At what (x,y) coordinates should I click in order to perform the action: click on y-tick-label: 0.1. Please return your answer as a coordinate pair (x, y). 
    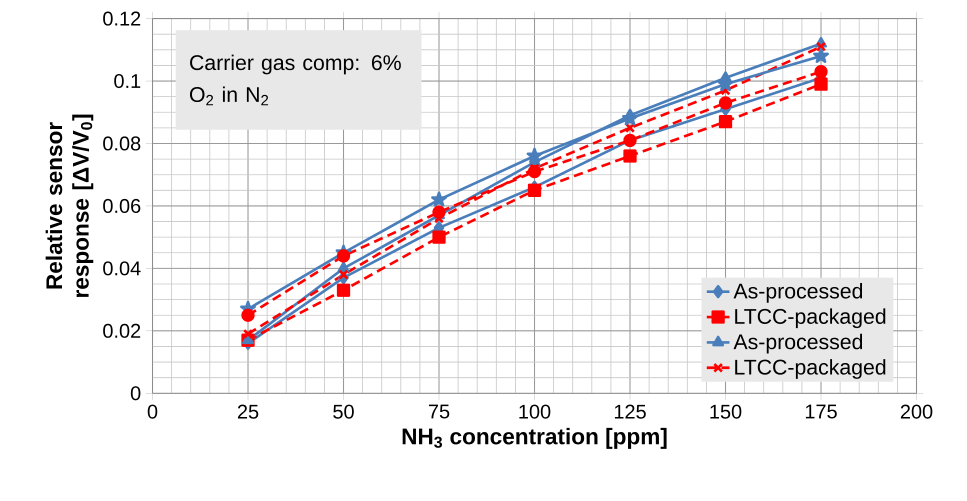
    Looking at the image, I should click on (127, 81).